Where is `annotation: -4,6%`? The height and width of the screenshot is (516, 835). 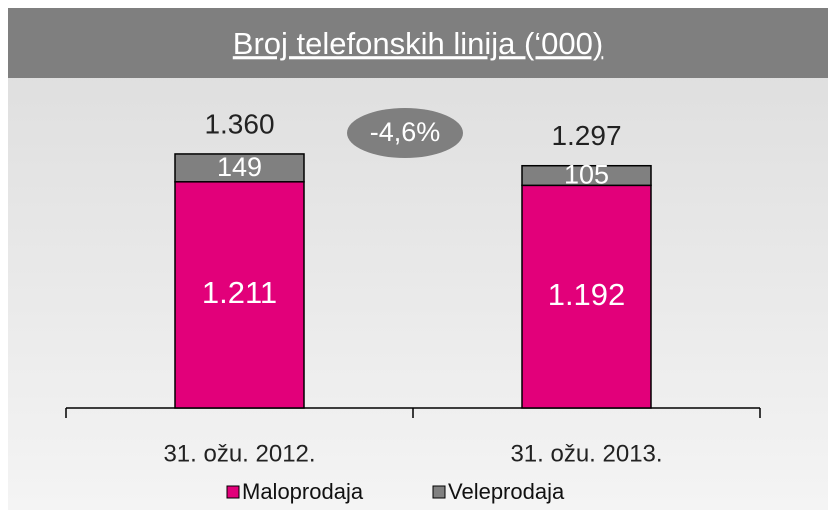 annotation: -4,6% is located at coordinates (405, 132).